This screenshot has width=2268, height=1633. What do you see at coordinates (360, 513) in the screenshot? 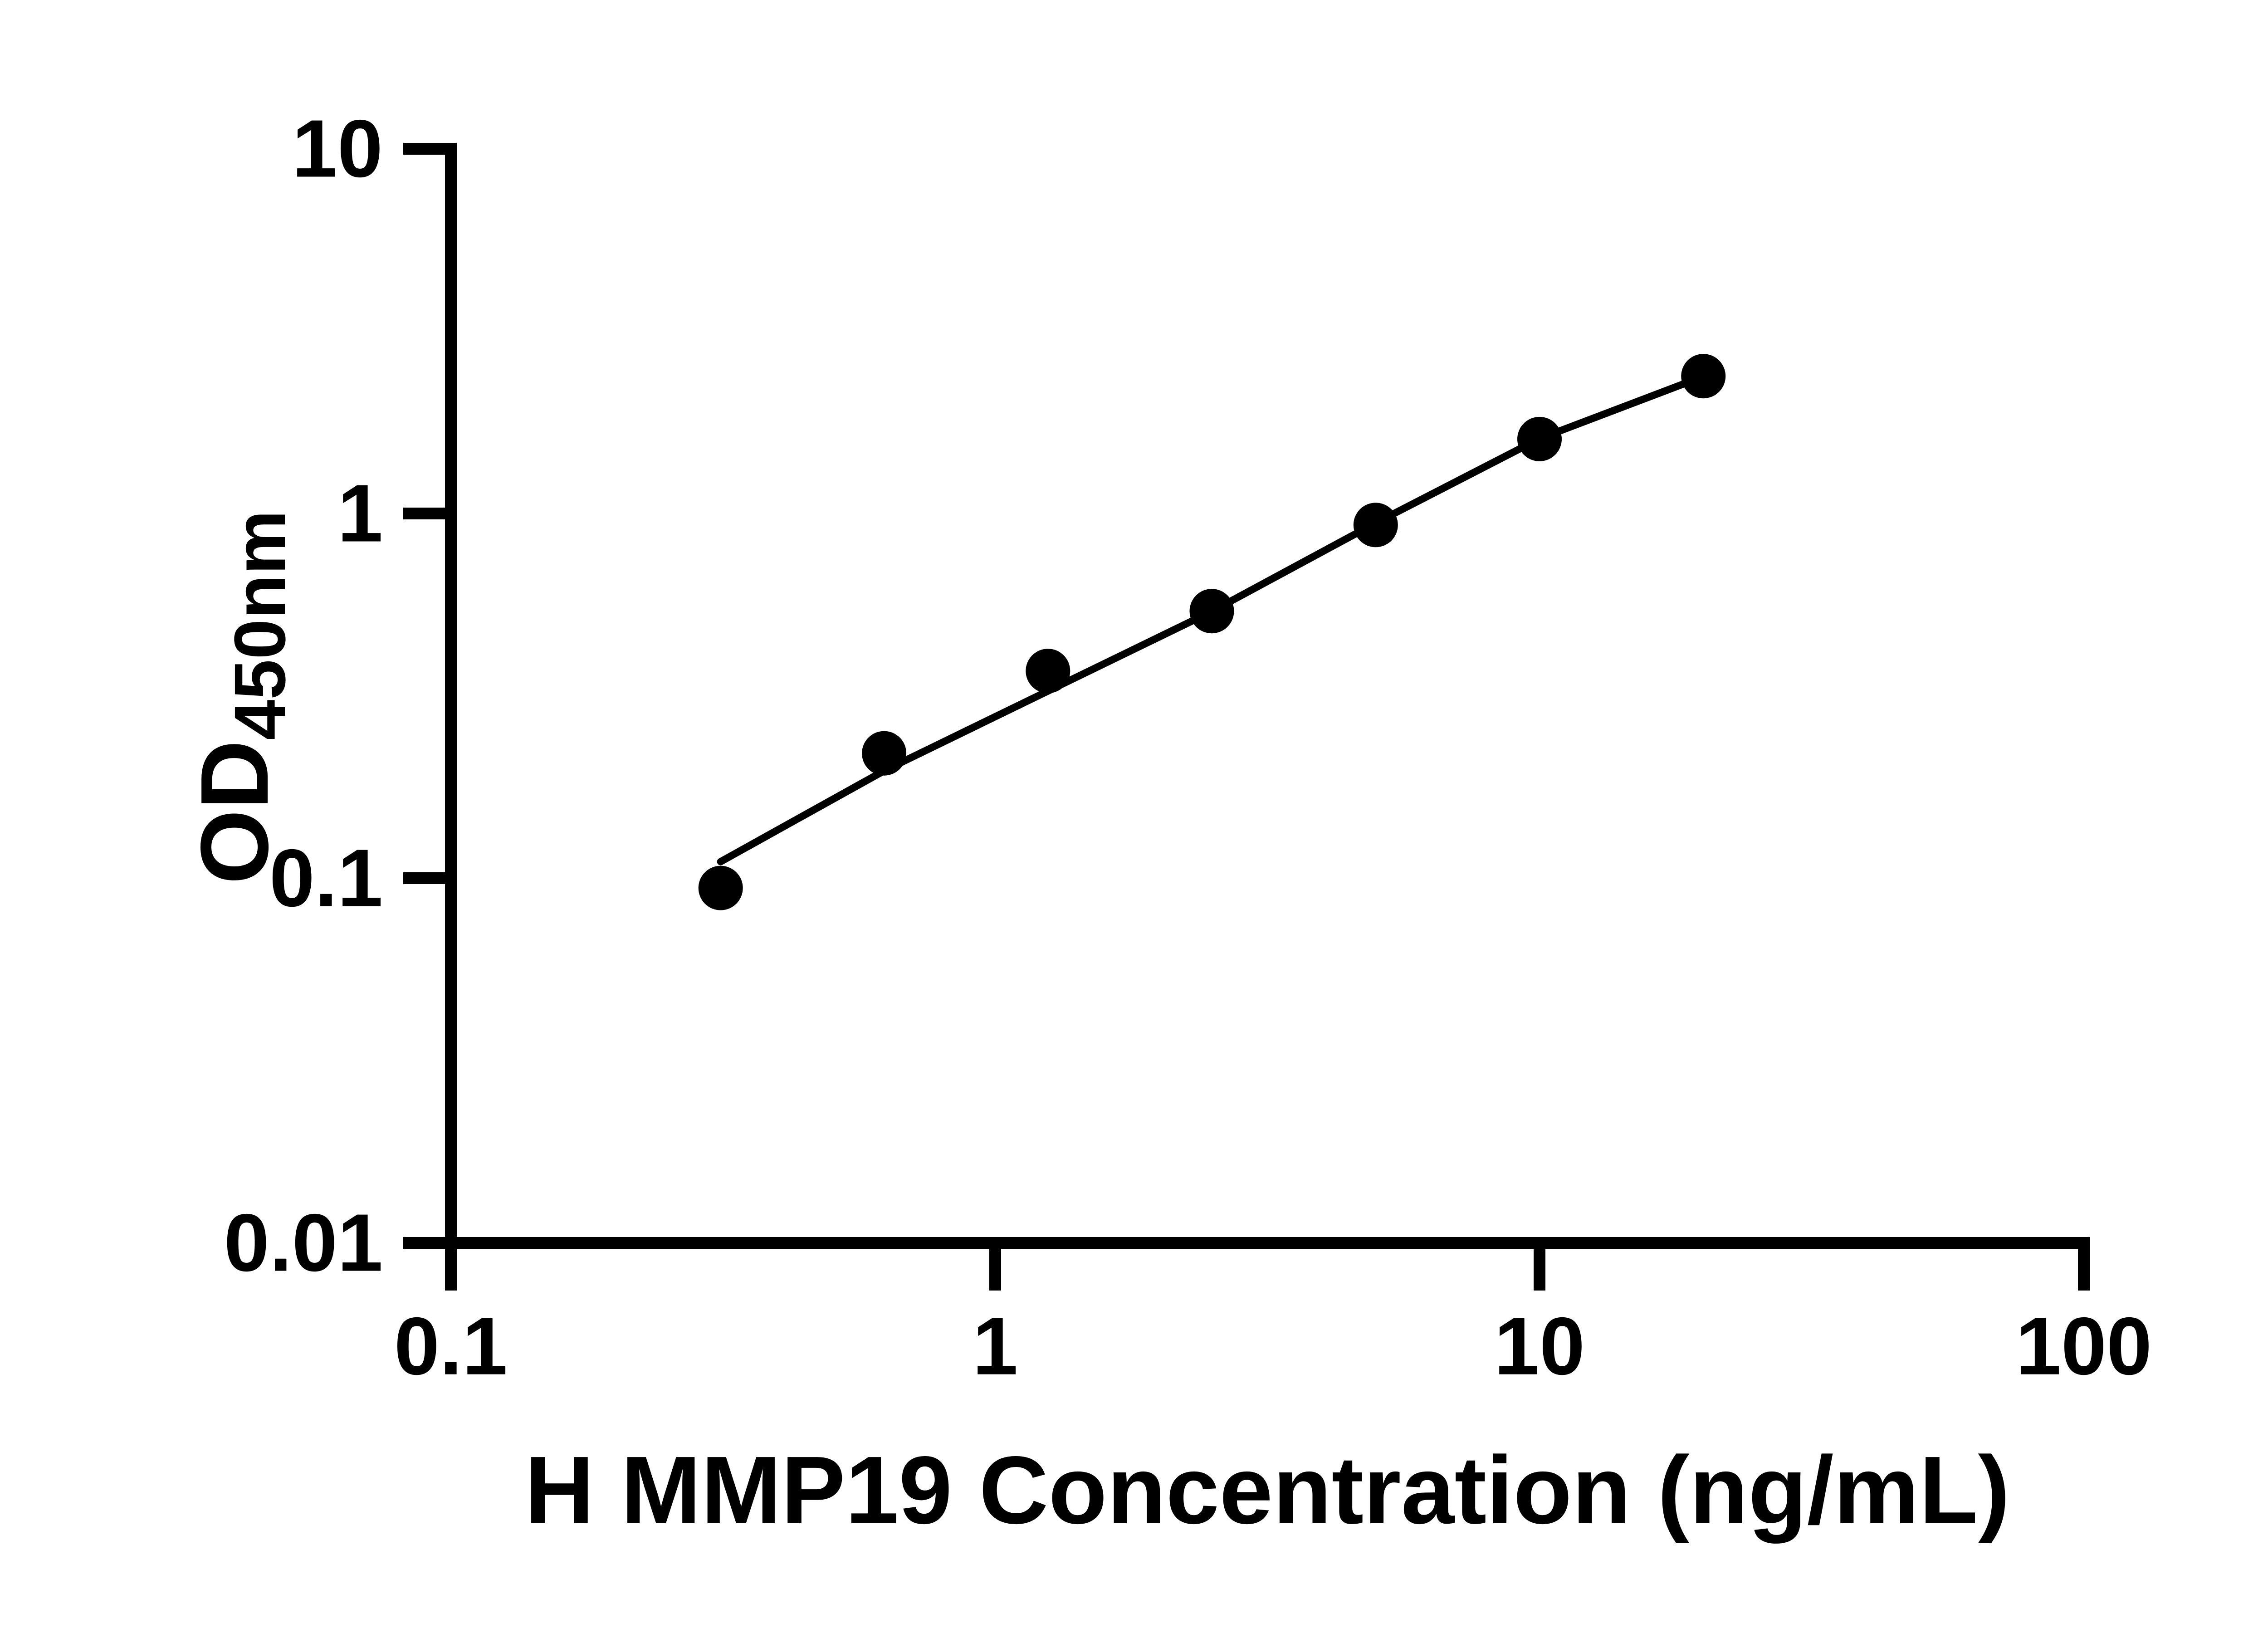
I see `y-tick-label-1: 1` at bounding box center [360, 513].